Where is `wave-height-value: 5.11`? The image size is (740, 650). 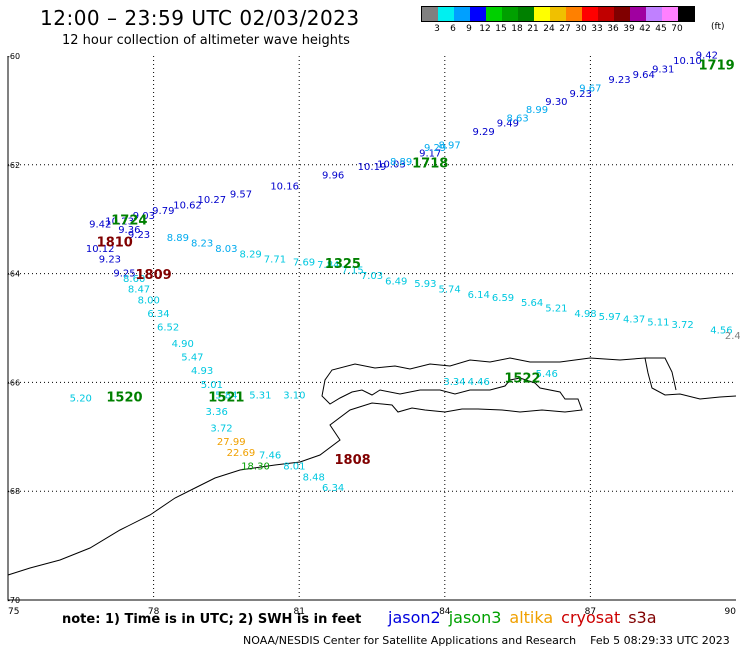
wave-height-value: 5.11 is located at coordinates (658, 322).